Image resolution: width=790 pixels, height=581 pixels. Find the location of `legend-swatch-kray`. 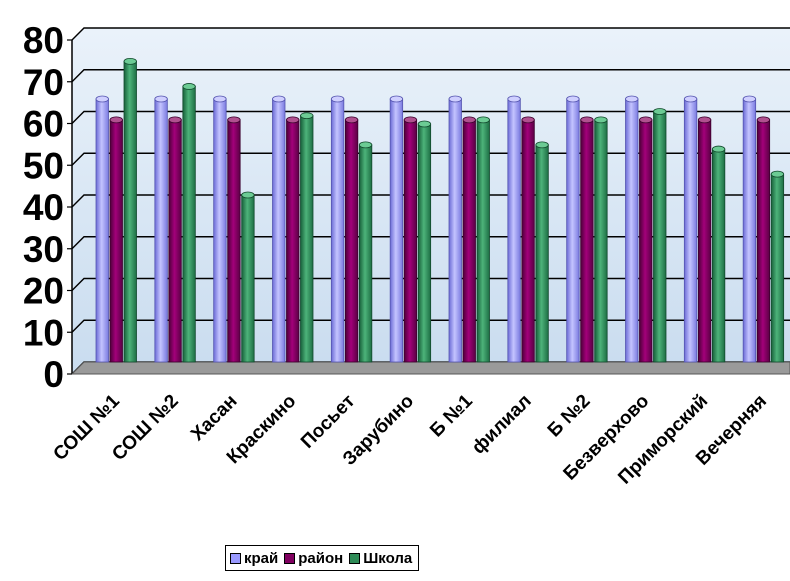

legend-swatch-kray is located at coordinates (235, 558).